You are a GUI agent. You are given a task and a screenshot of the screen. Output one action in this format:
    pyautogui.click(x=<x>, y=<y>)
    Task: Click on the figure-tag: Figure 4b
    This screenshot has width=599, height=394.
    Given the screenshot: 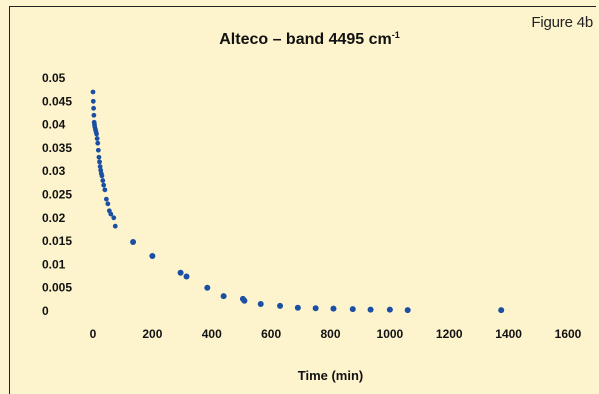 What is the action you would take?
    pyautogui.click(x=562, y=22)
    